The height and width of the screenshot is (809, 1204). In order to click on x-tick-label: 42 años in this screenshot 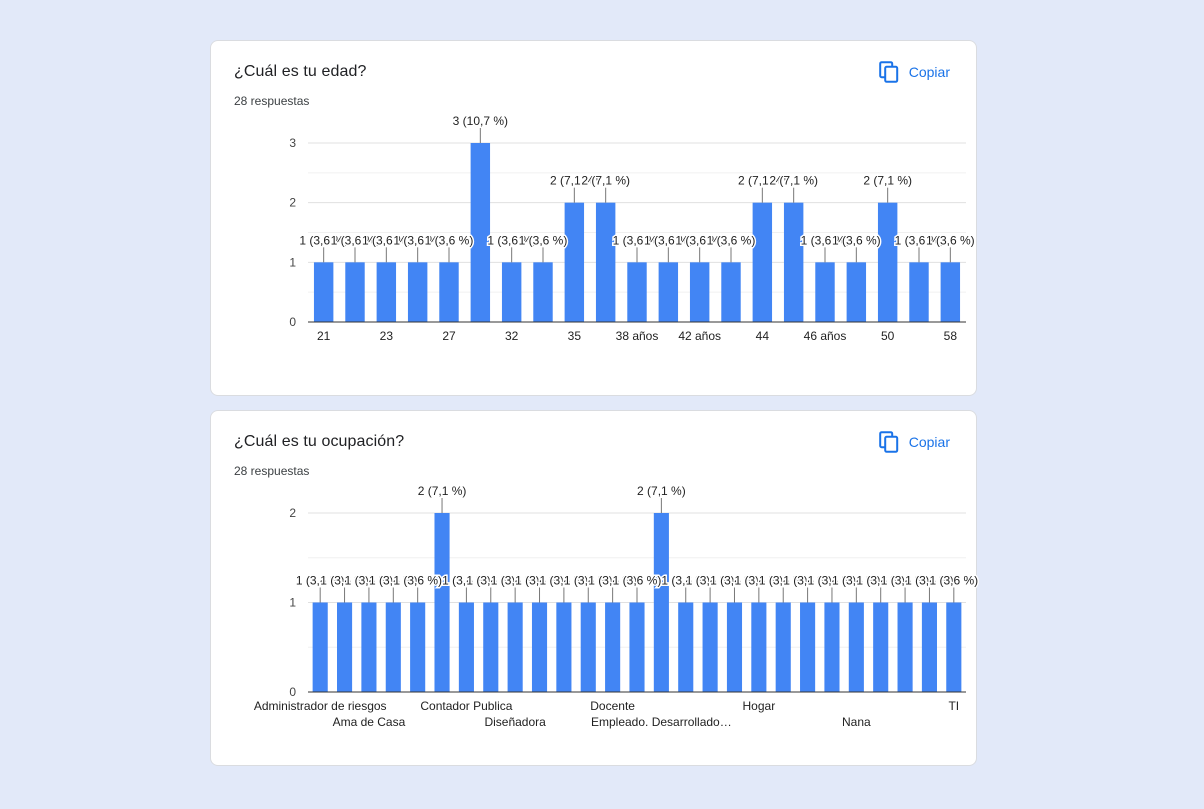, I will do `click(699, 336)`.